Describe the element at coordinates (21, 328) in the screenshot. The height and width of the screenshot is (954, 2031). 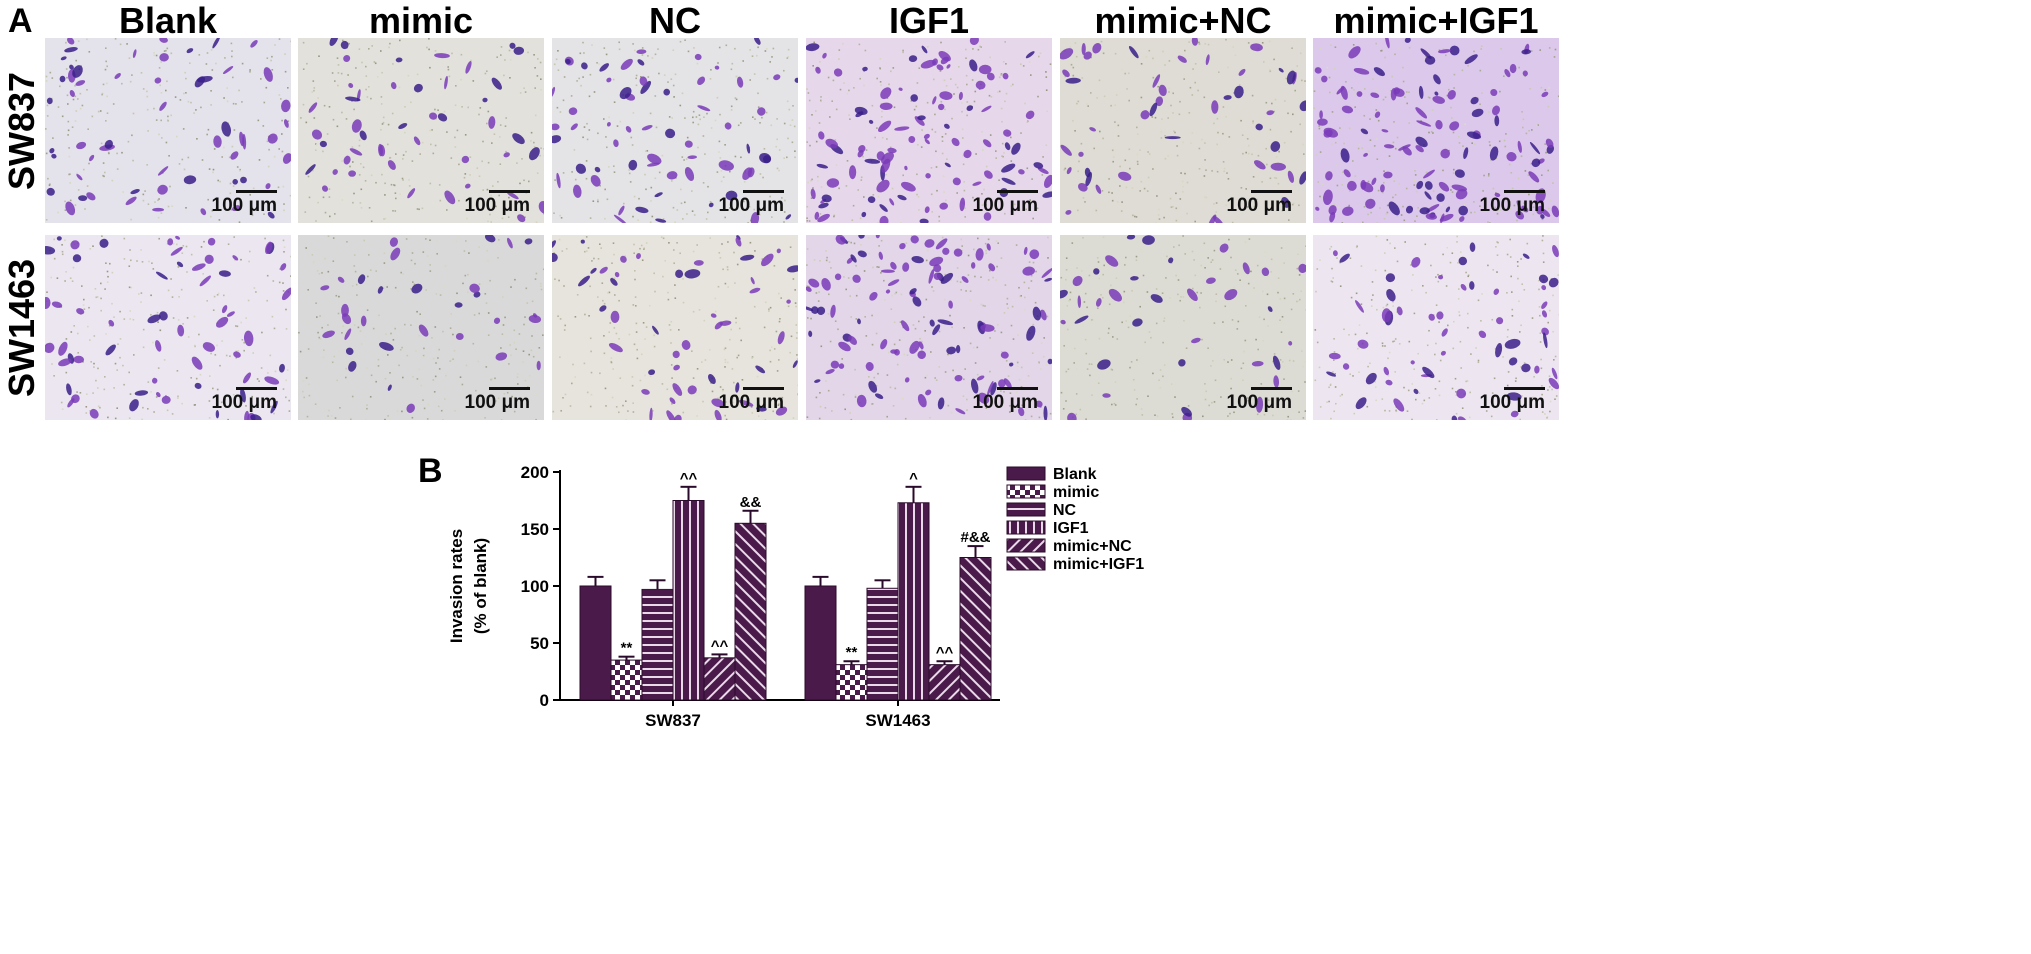
I see `row-title: SW1463` at that location.